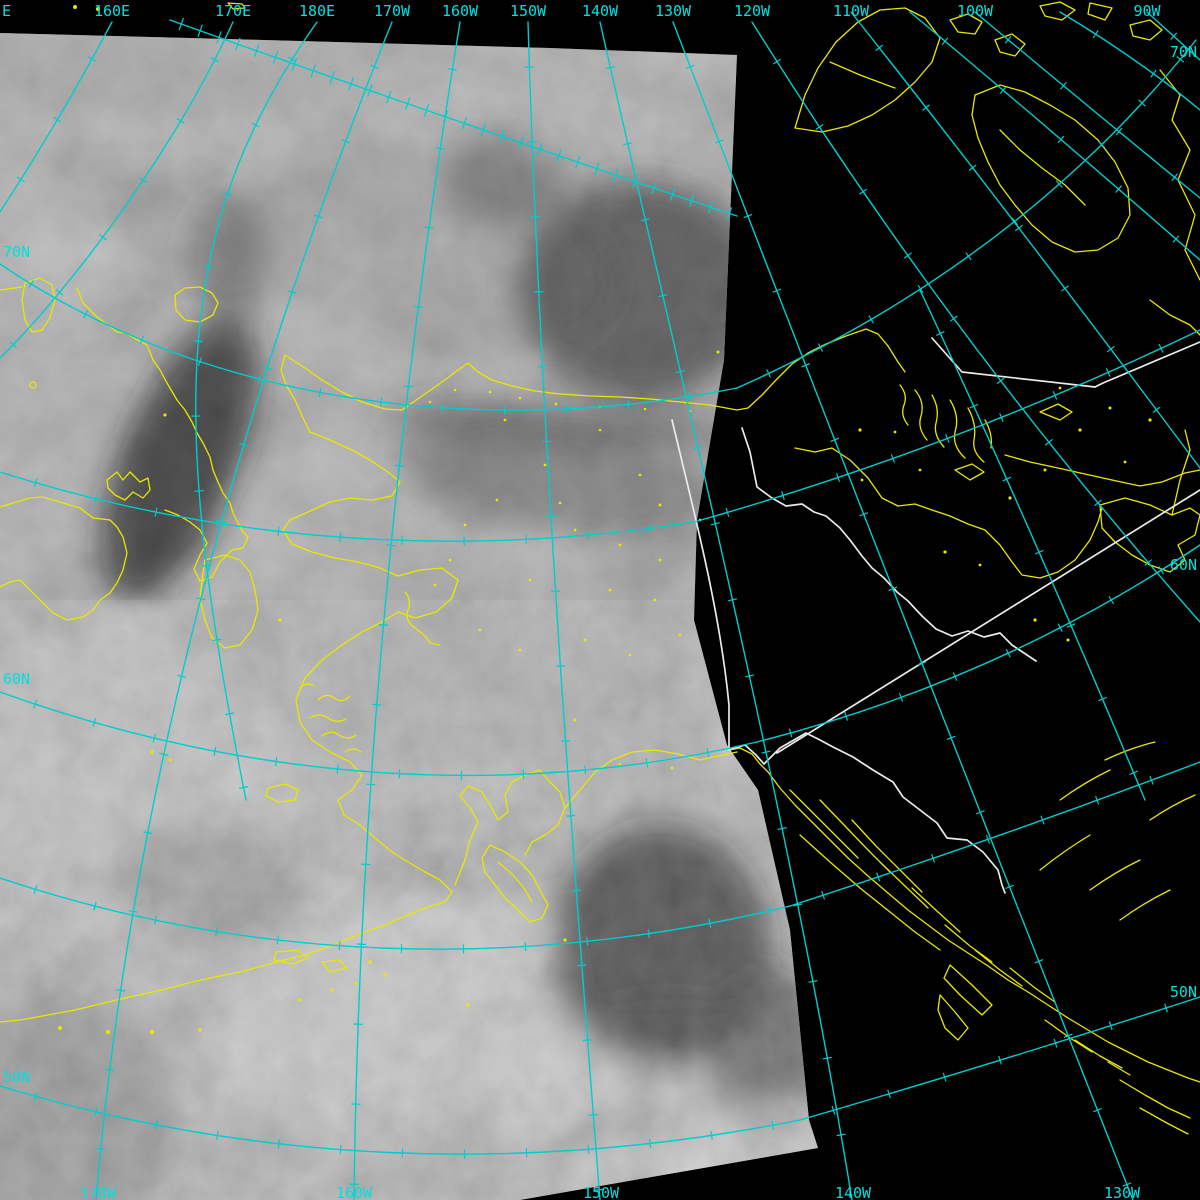 This screenshot has width=1200, height=1200. I want to click on lon-label-top: 160E, so click(112, 11).